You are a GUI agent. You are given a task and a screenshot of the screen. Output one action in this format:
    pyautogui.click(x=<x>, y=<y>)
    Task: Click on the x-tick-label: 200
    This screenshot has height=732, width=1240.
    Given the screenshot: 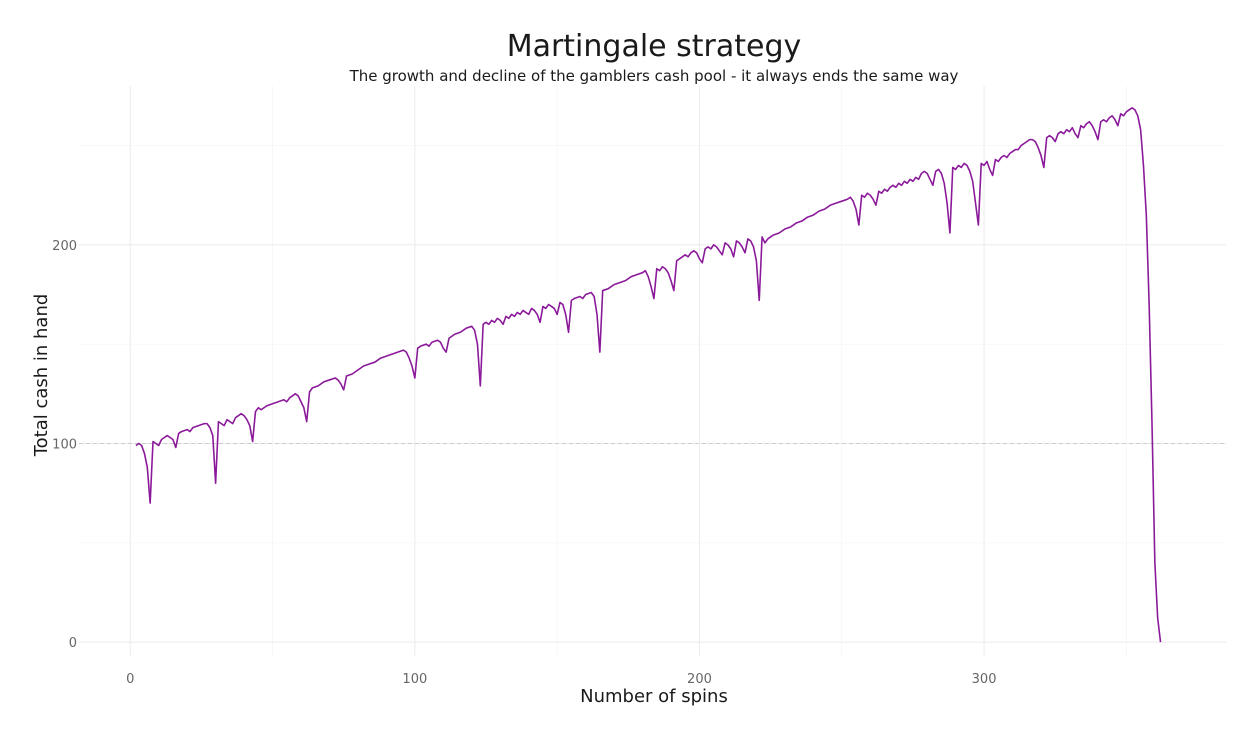 What is the action you would take?
    pyautogui.click(x=699, y=679)
    